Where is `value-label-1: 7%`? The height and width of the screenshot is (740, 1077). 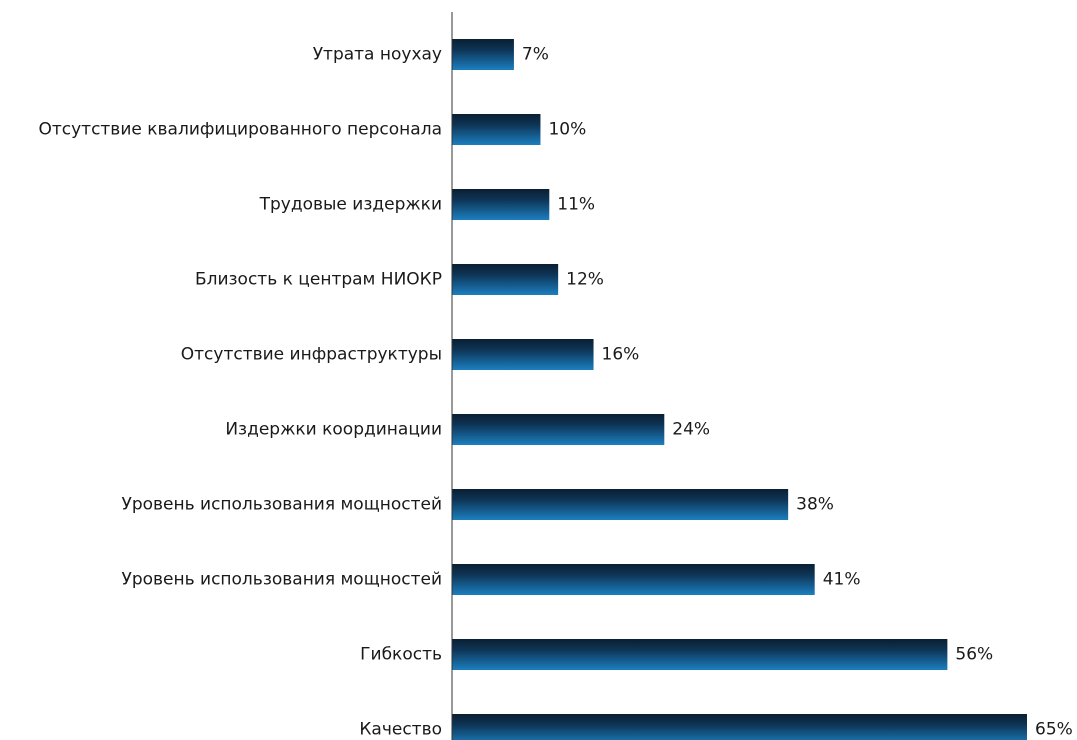 value-label-1: 7% is located at coordinates (535, 55).